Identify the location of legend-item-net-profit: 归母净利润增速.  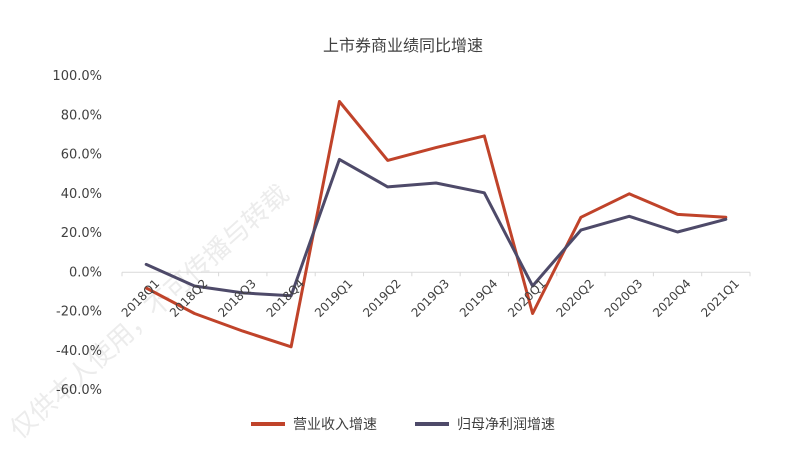
(485, 424).